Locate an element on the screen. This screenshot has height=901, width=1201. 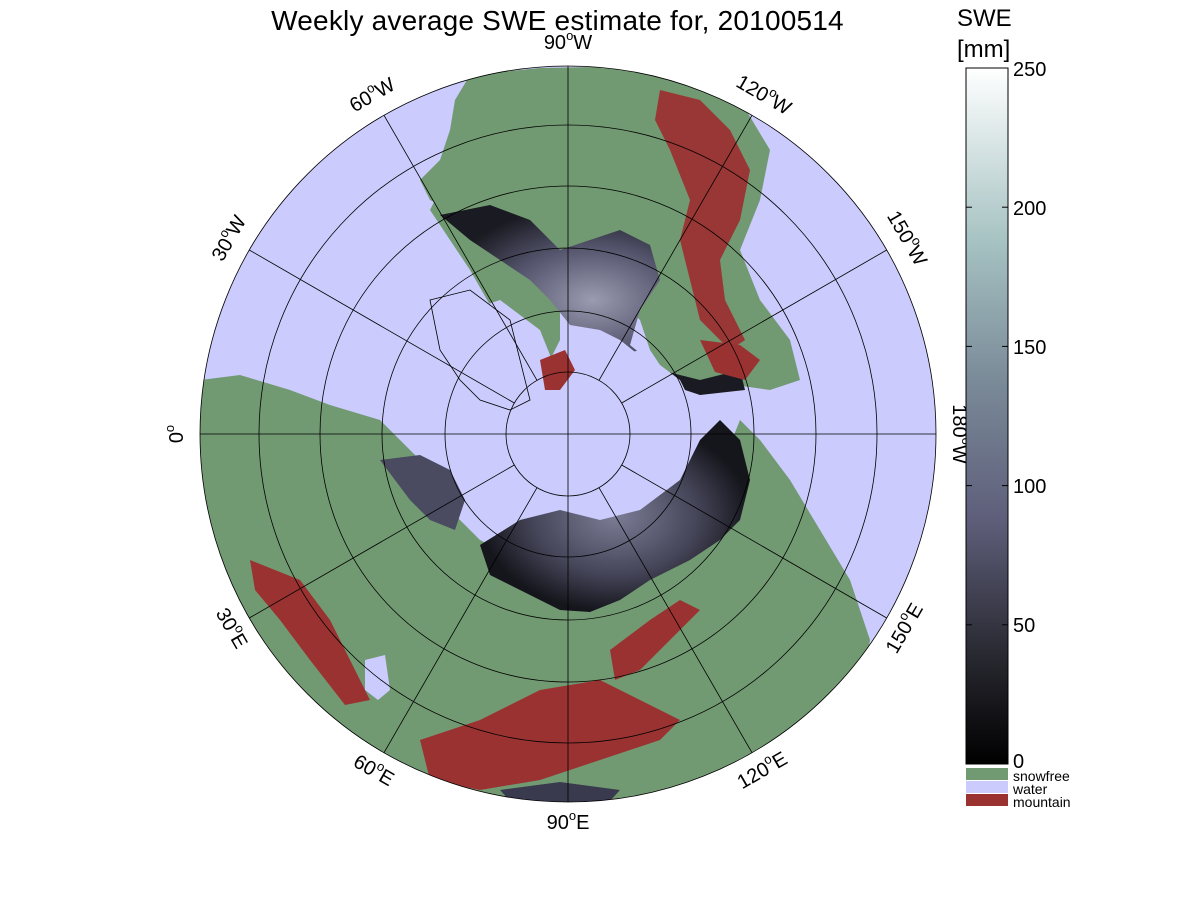
legend-swatch-water is located at coordinates (987, 787).